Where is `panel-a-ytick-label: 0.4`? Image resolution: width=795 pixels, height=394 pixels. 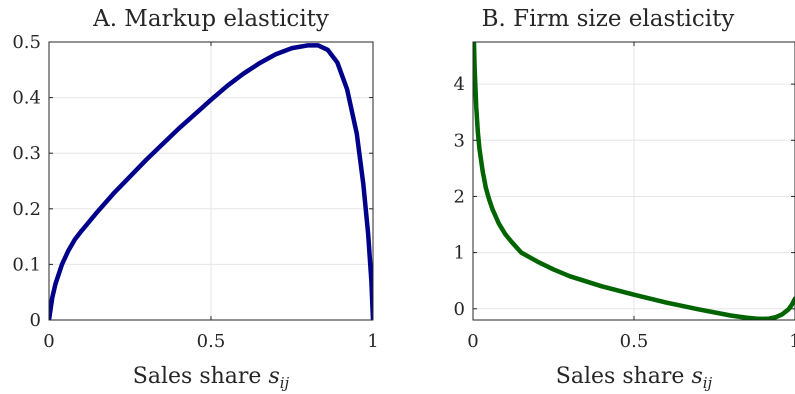
panel-a-ytick-label: 0.4 is located at coordinates (26, 98).